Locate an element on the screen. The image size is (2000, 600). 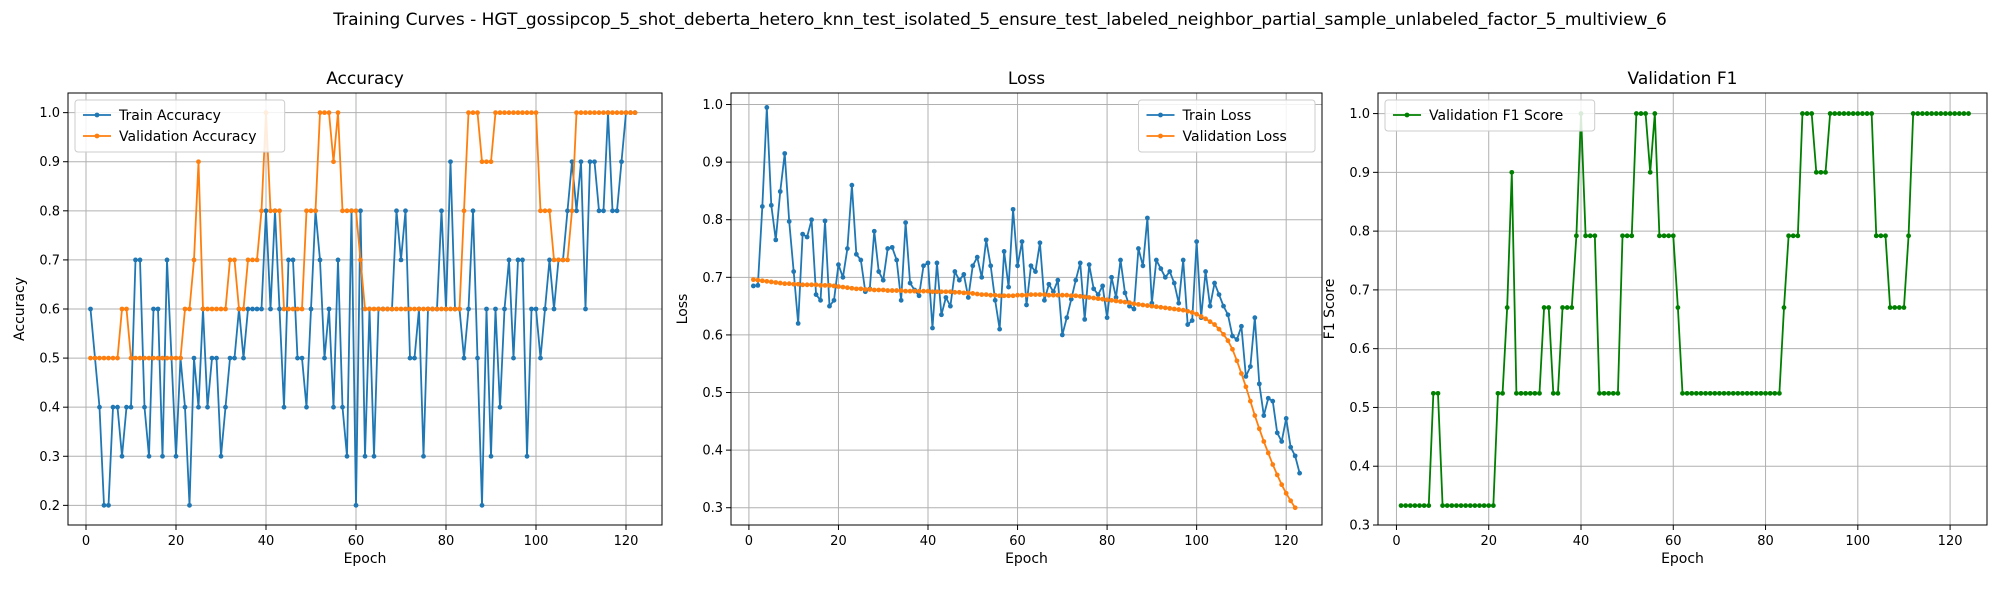
y-tick-label: 0.3 is located at coordinates (49, 457).